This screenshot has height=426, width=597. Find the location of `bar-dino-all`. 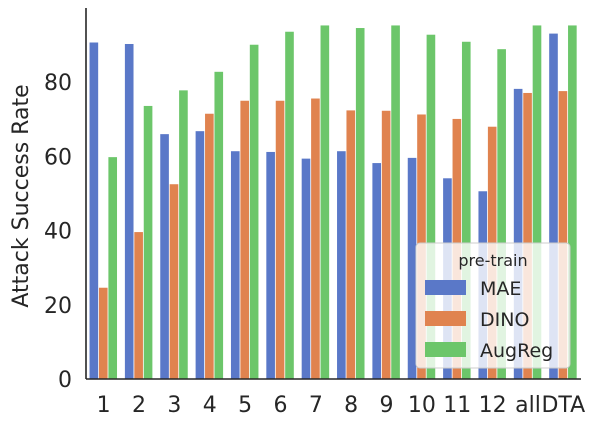

bar-dino-all is located at coordinates (527, 236).